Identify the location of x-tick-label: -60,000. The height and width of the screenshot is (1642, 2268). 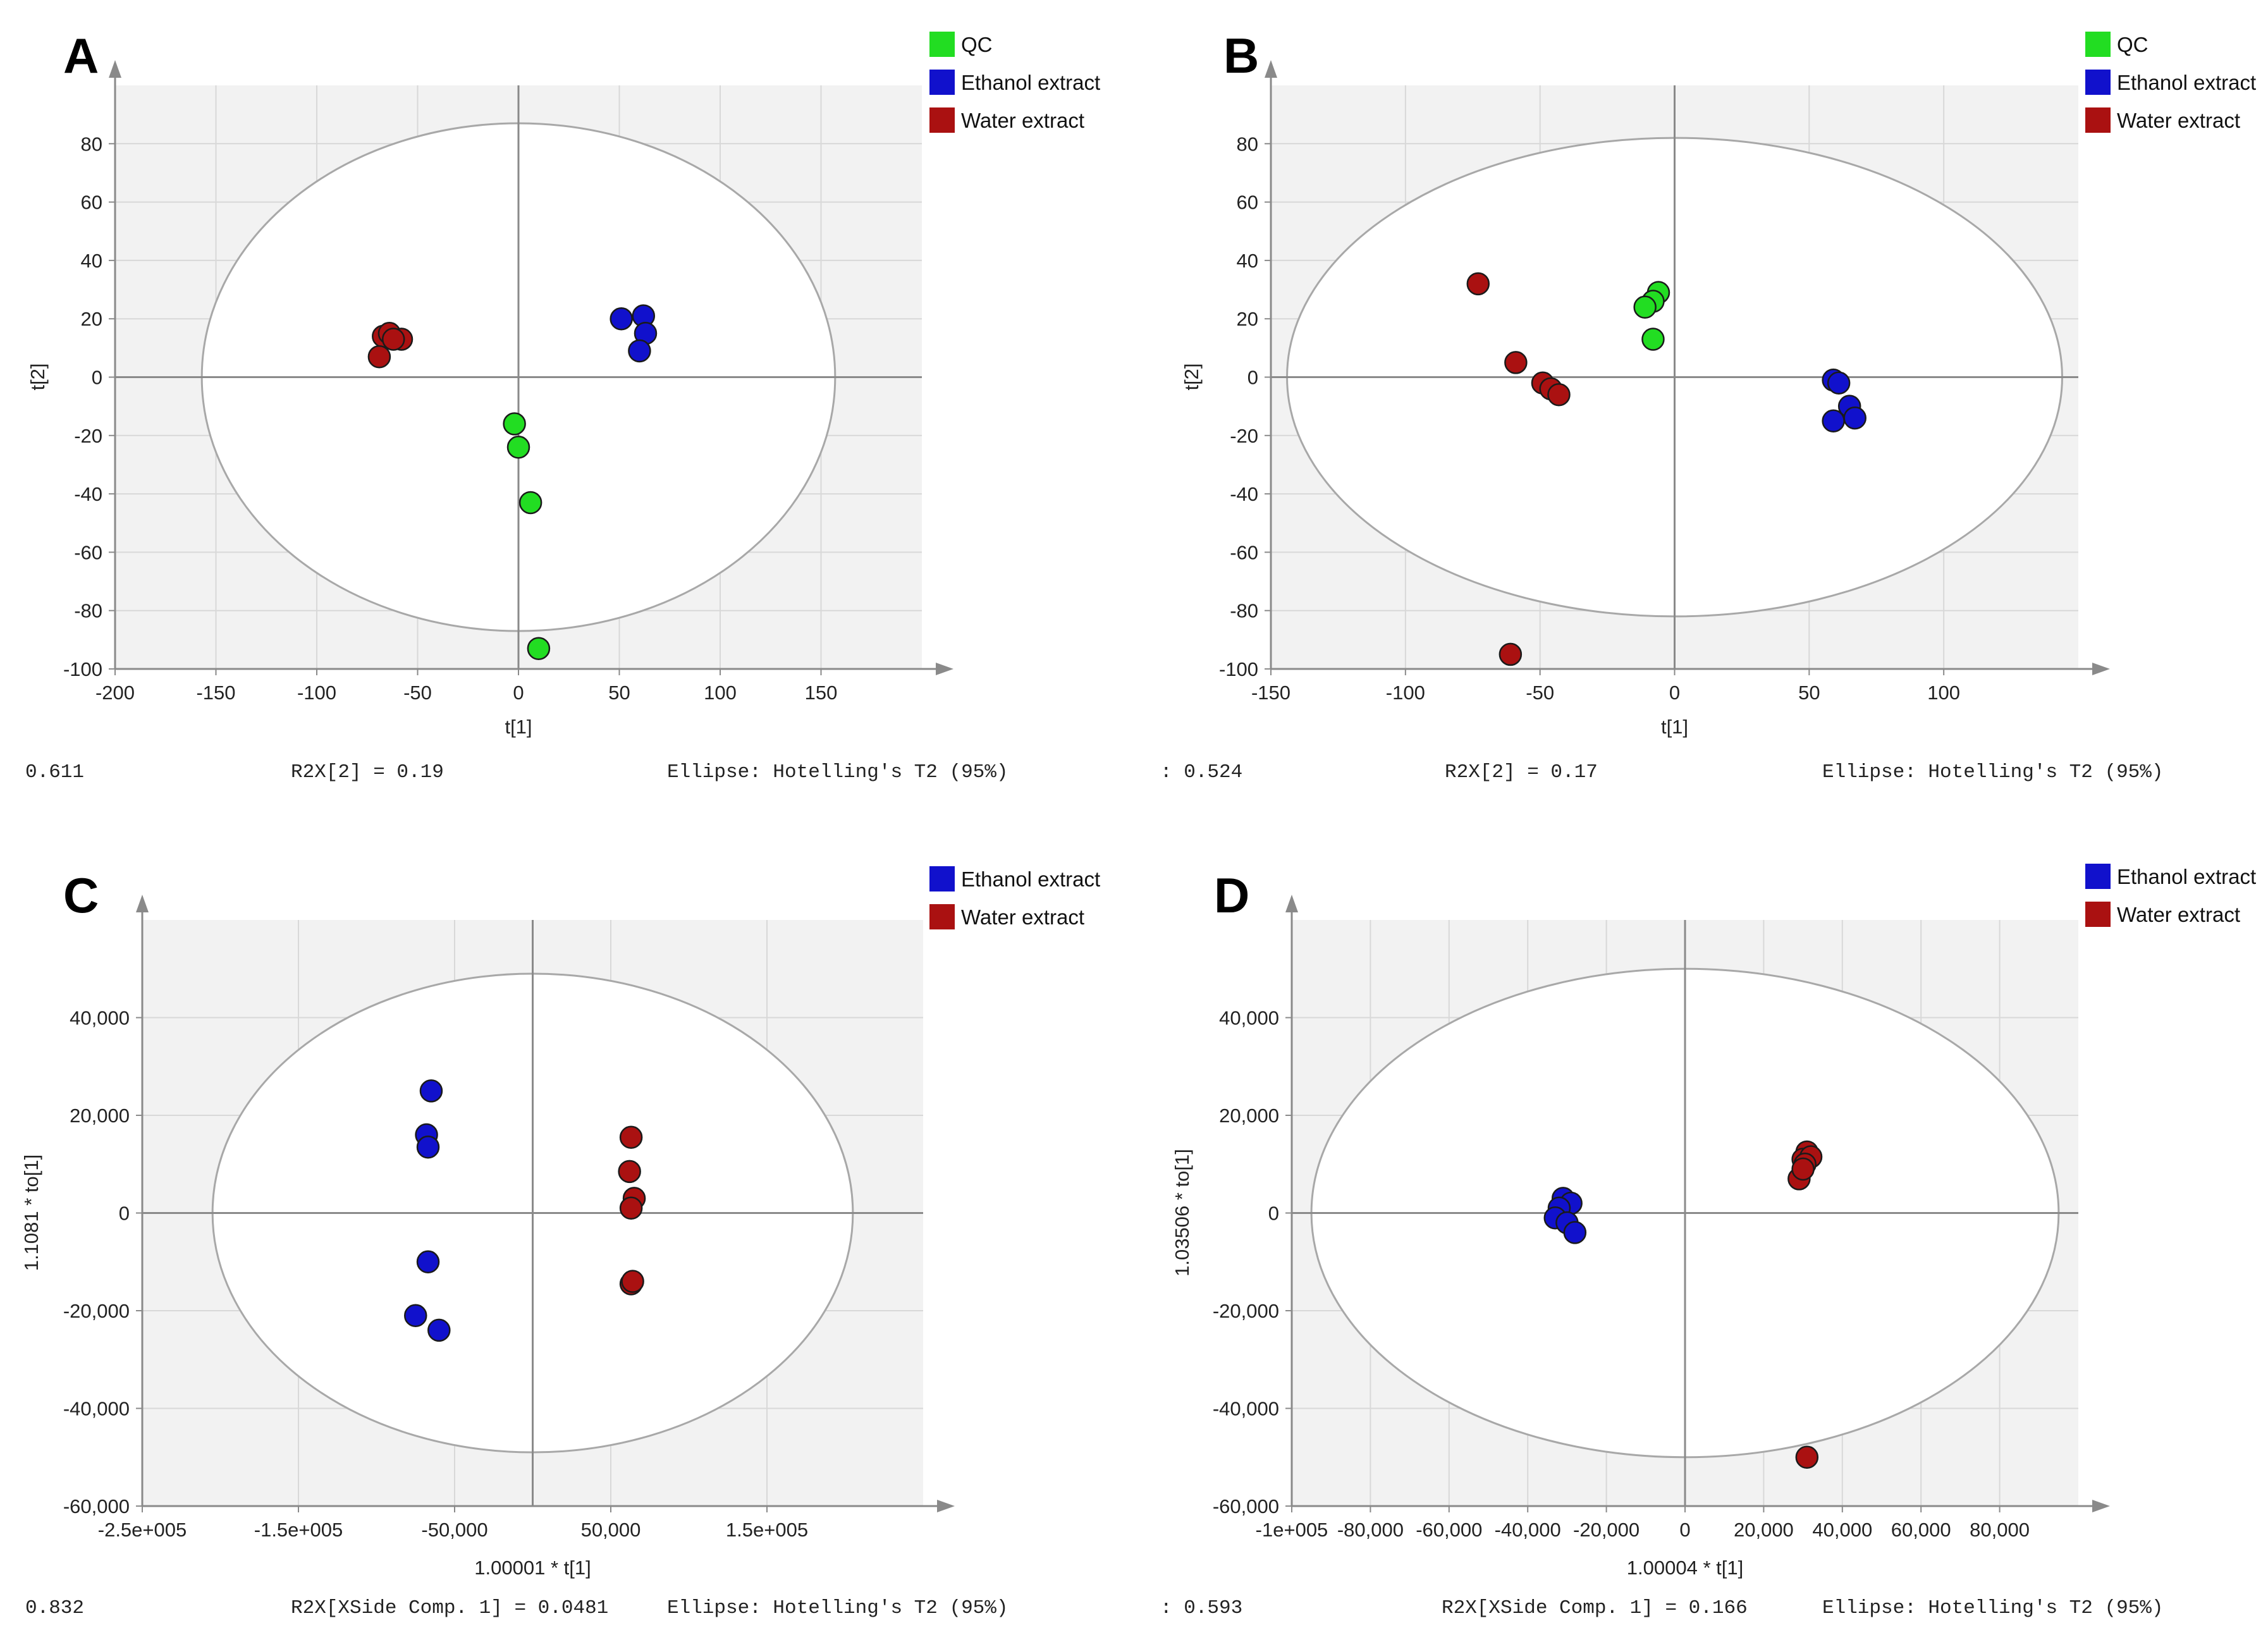
(1449, 1530).